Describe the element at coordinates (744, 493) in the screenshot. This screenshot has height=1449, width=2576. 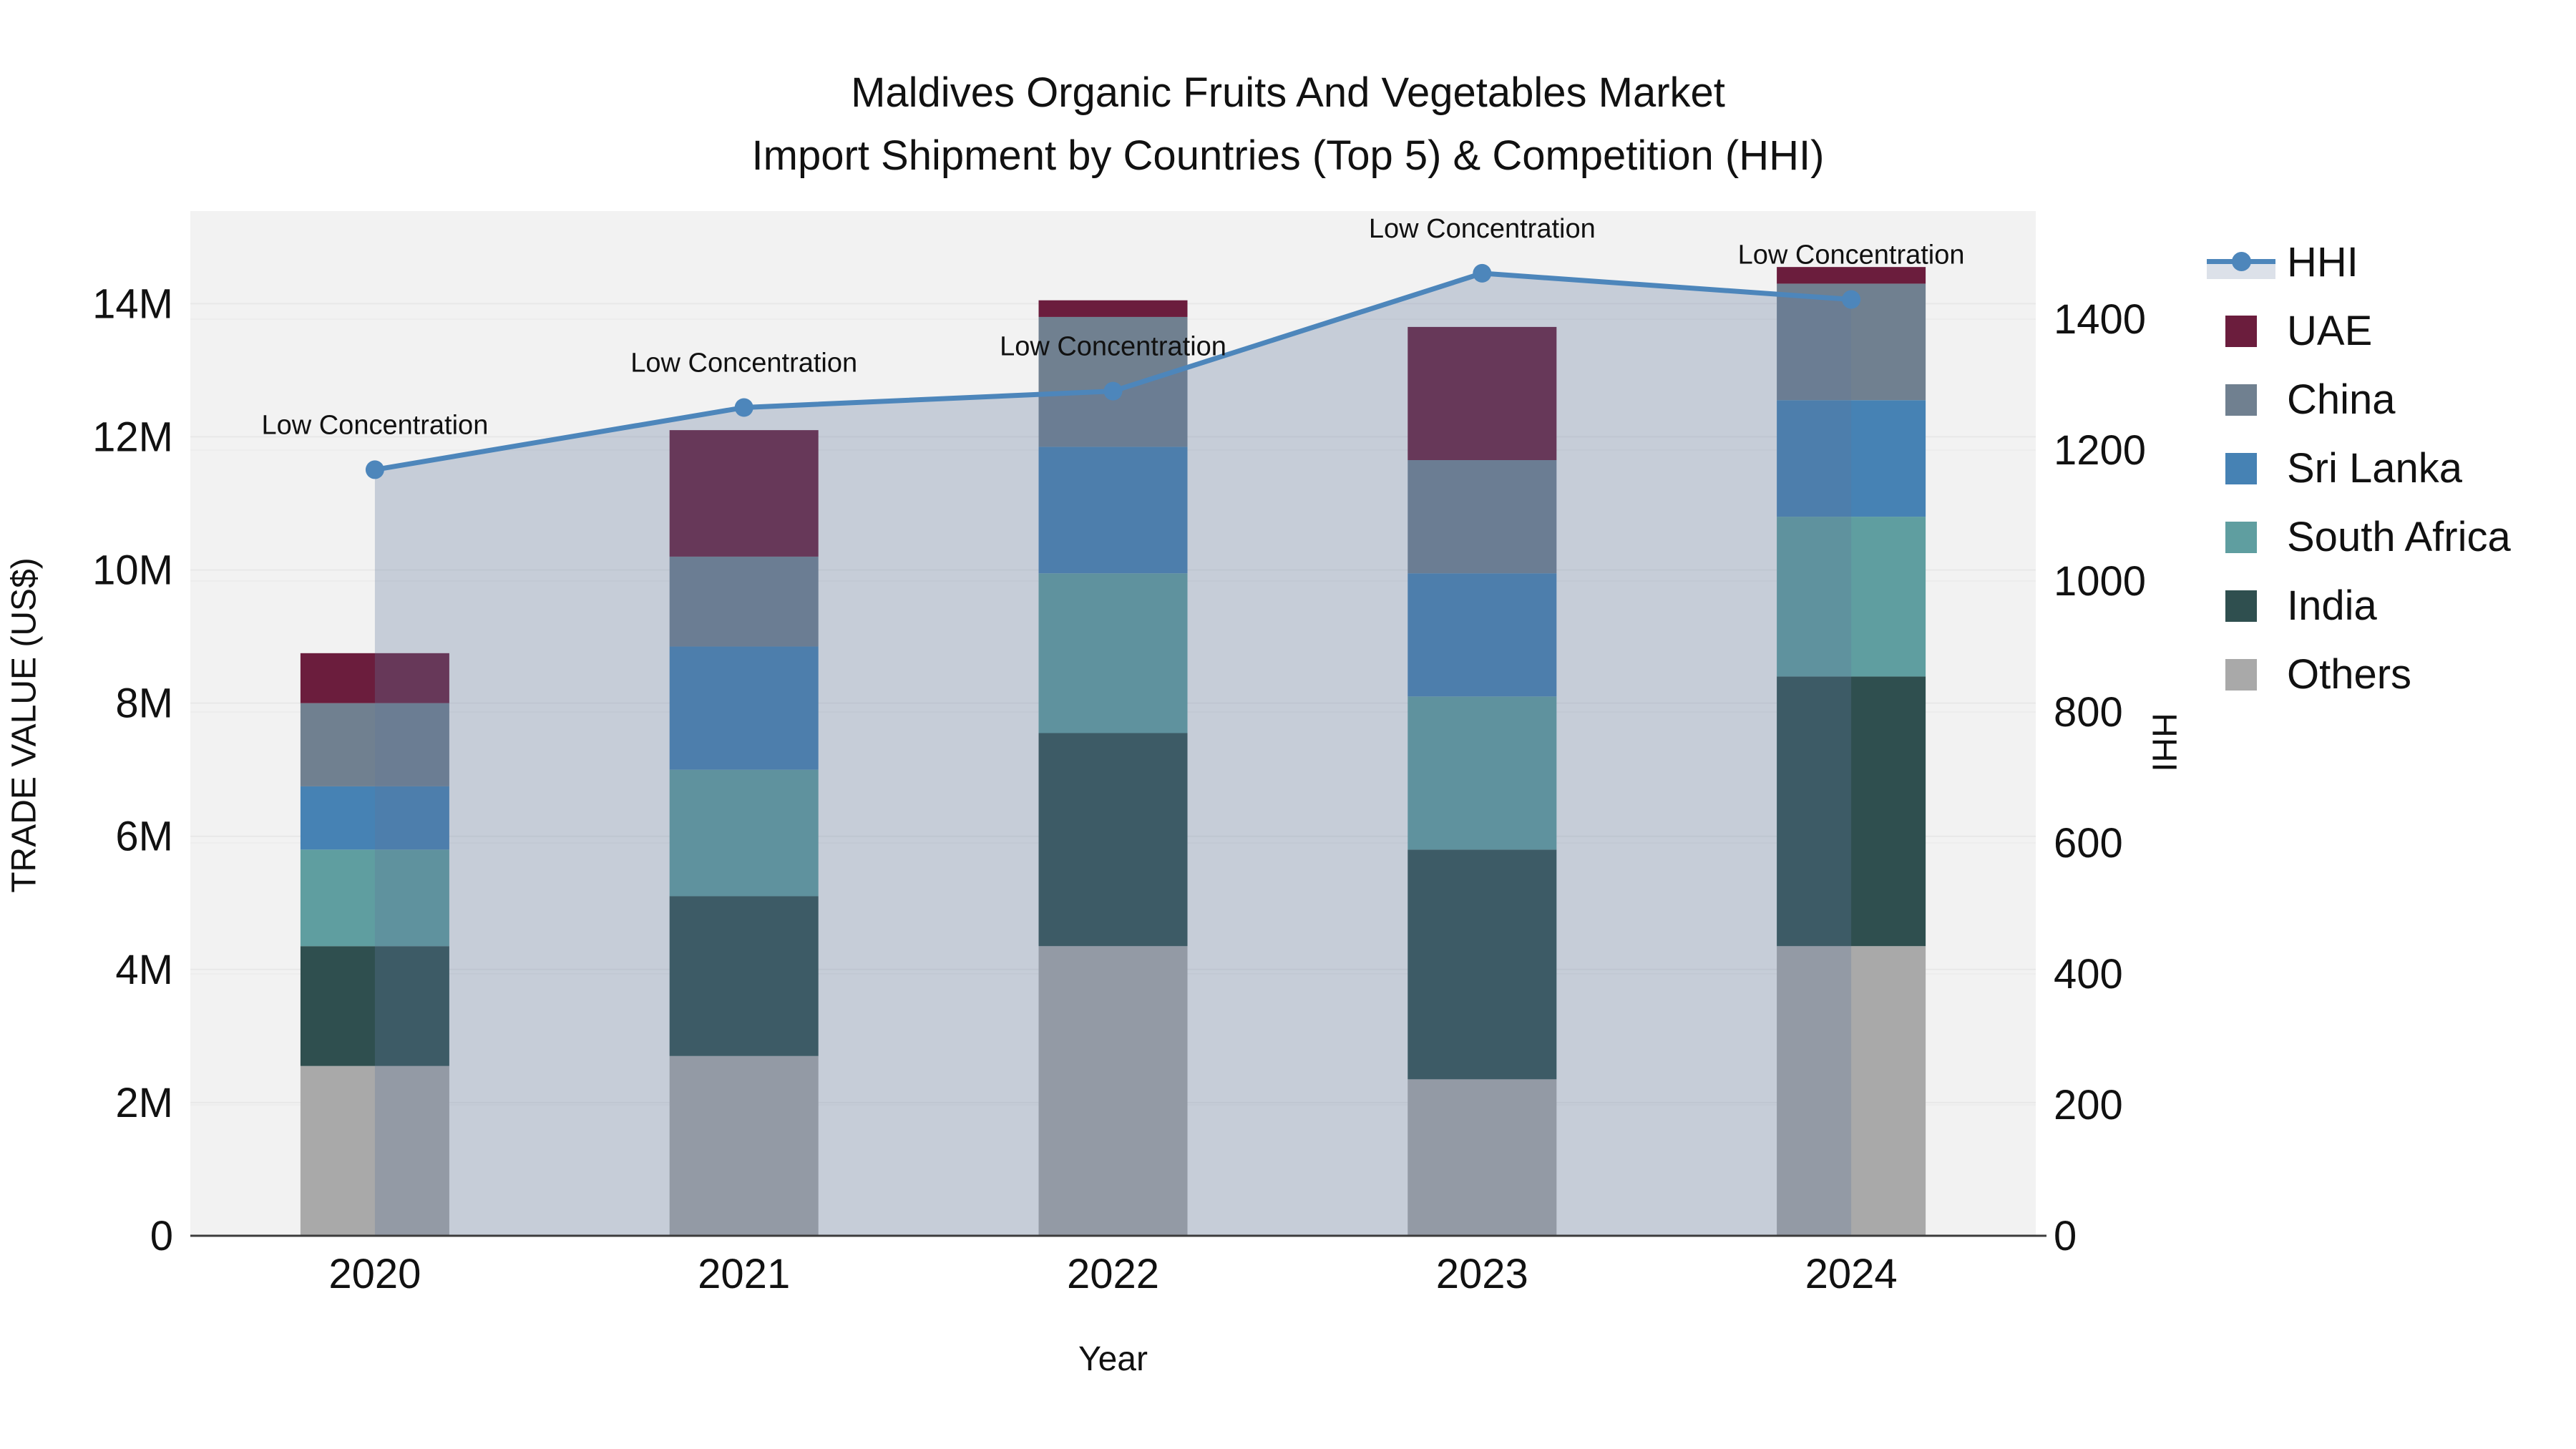
I see `bar-segment-uae-2021` at that location.